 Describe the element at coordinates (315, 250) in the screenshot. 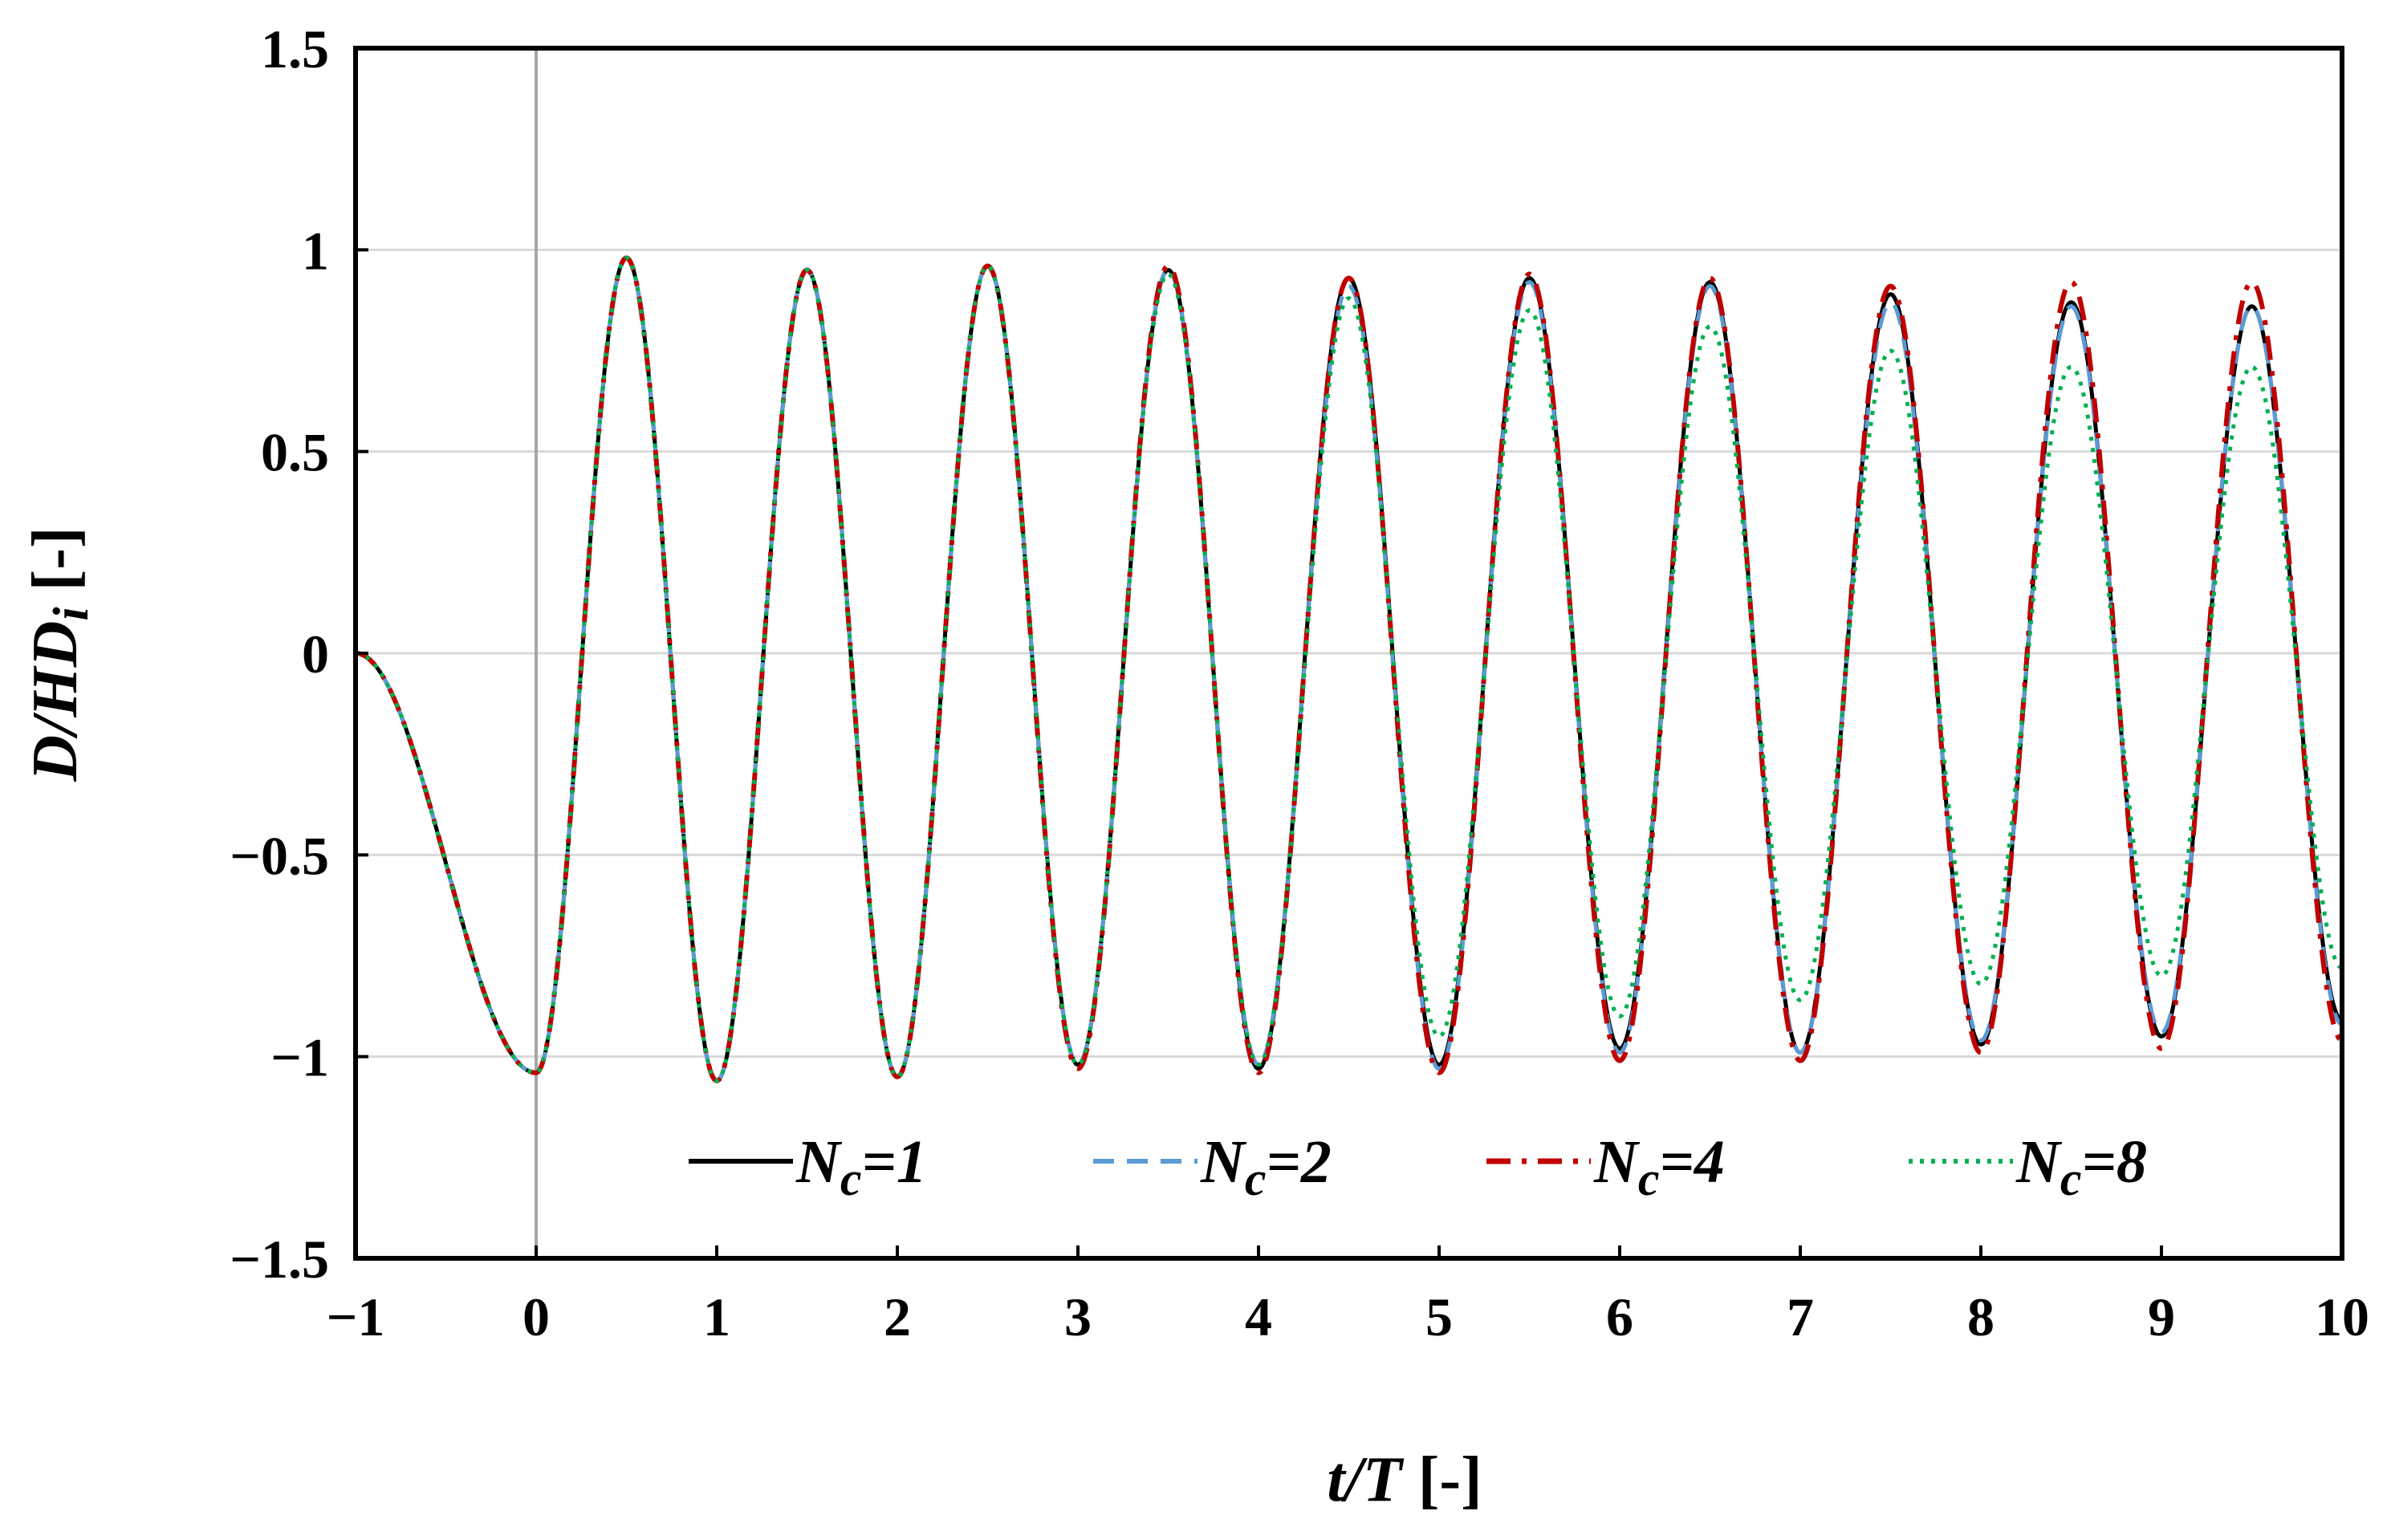

I see `y-tick-label-5: 1` at that location.